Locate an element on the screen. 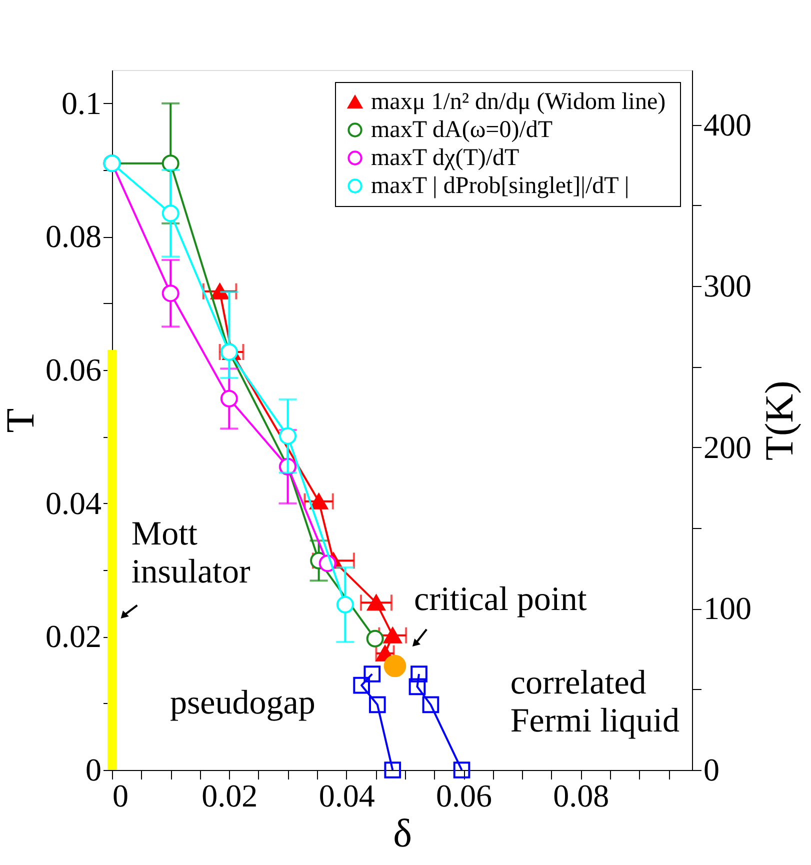 Image resolution: width=811 pixels, height=865 pixels. y2-tick-label: 400 is located at coordinates (728, 124).